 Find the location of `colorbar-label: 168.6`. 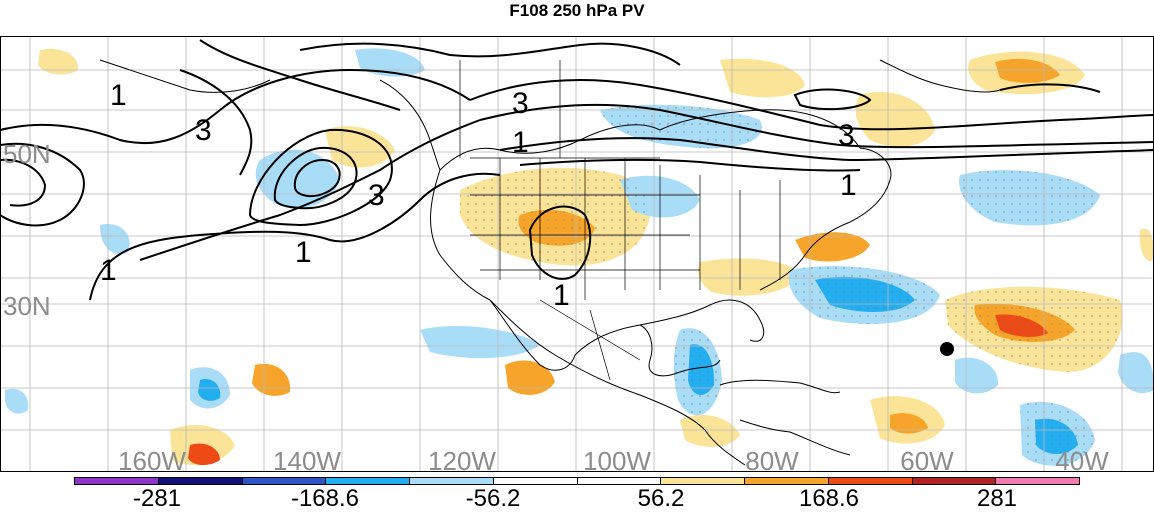

colorbar-label: 168.6 is located at coordinates (829, 498).